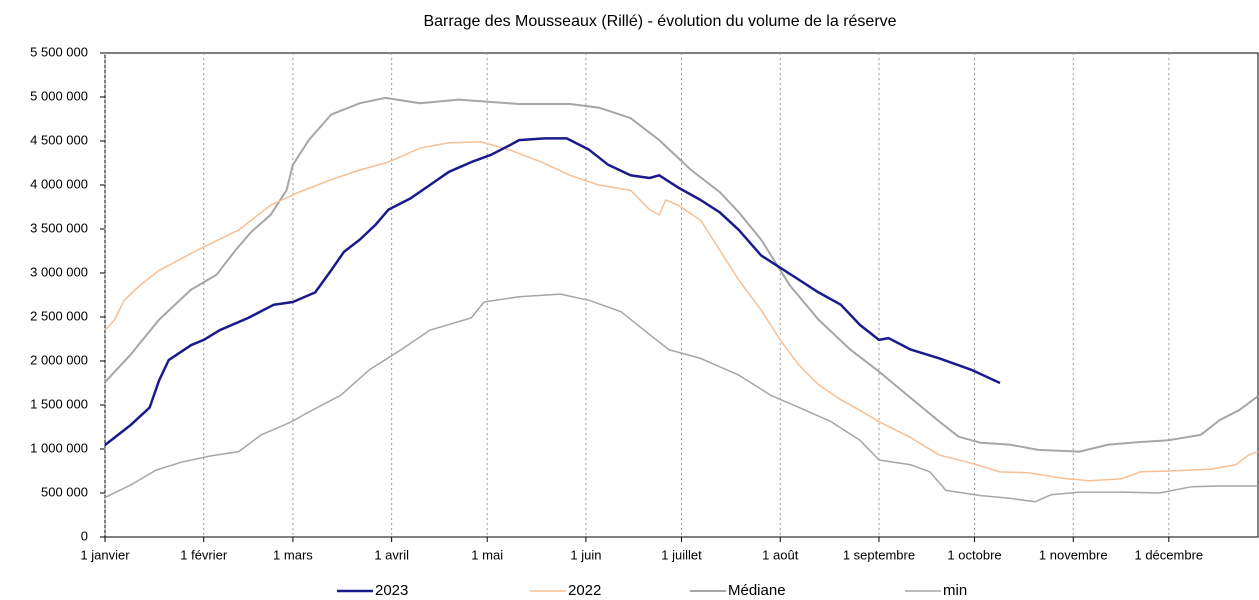 The height and width of the screenshot is (600, 1259). What do you see at coordinates (681, 554) in the screenshot?
I see `x-tick-label: 1 juillet` at bounding box center [681, 554].